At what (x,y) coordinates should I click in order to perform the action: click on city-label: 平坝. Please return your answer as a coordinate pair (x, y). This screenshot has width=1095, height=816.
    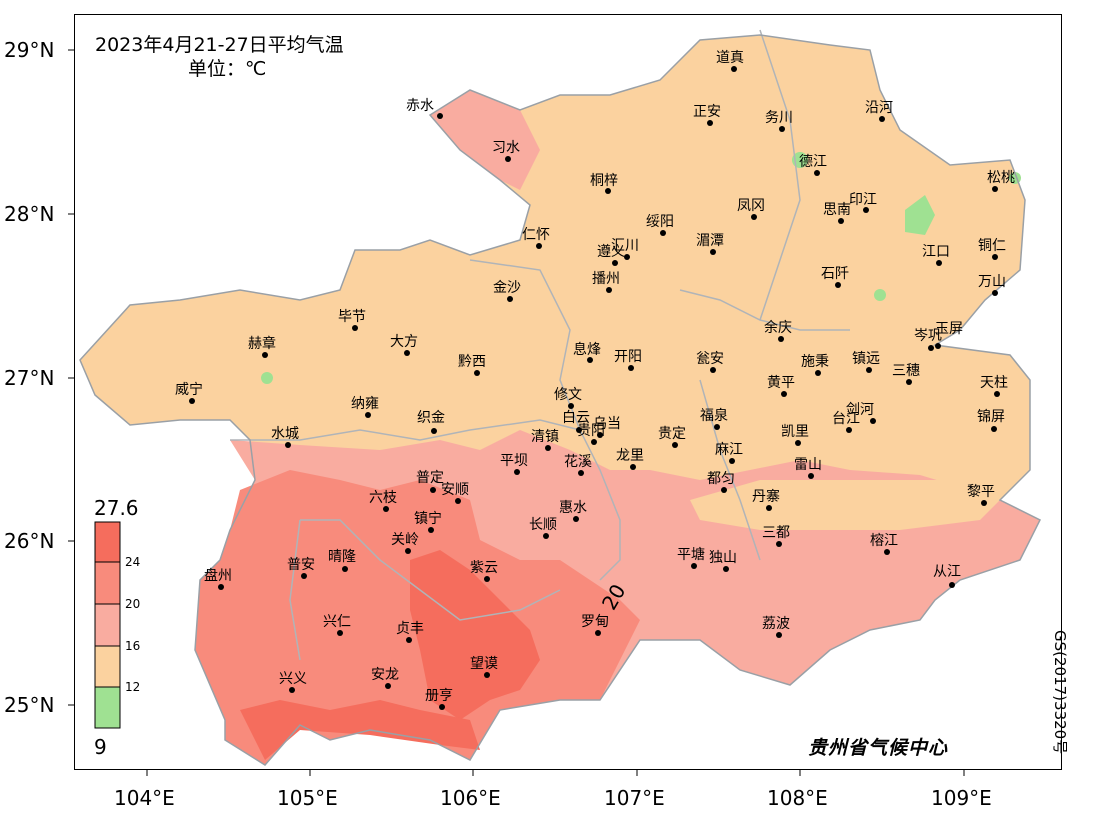
    Looking at the image, I should click on (514, 461).